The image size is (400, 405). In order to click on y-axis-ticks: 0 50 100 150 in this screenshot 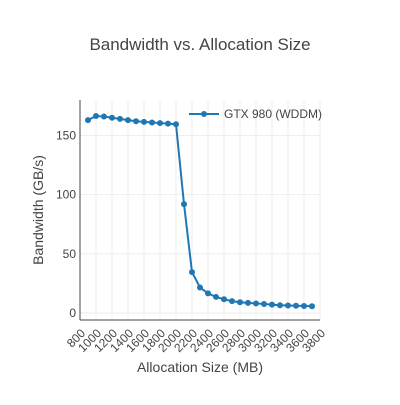, I will do `click(66, 223)`.